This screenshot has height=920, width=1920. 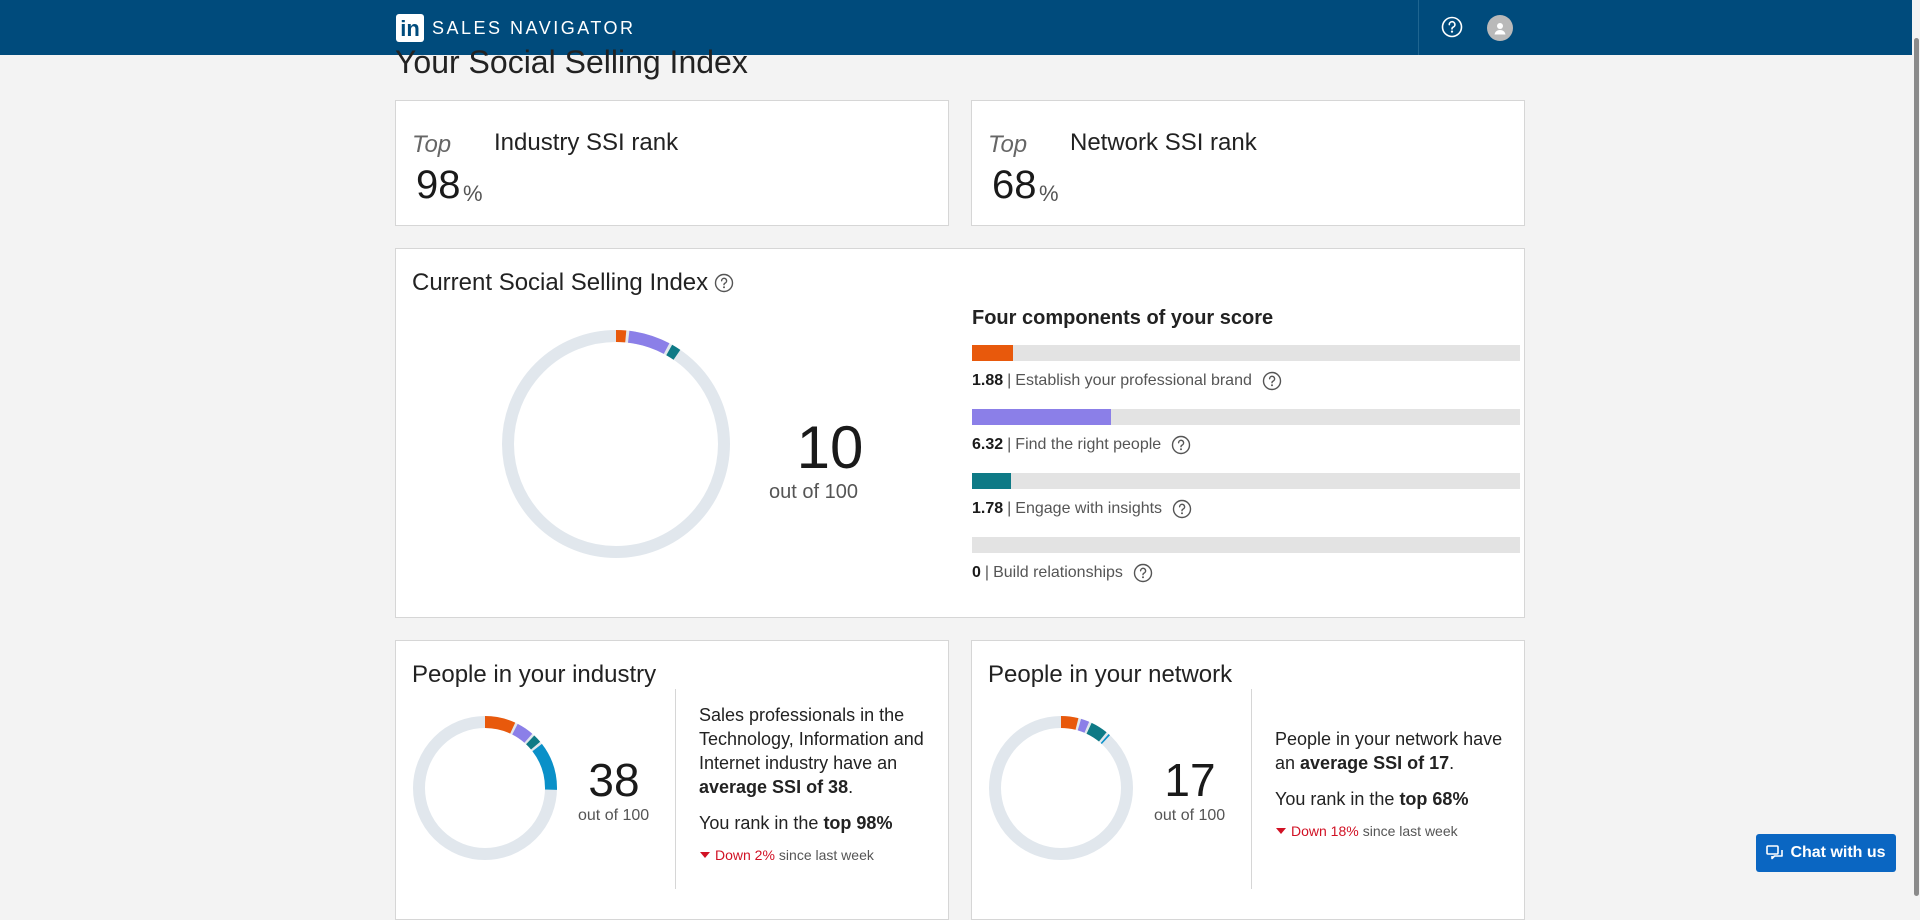 I want to click on industry-out-of: out of 100, so click(x=614, y=815).